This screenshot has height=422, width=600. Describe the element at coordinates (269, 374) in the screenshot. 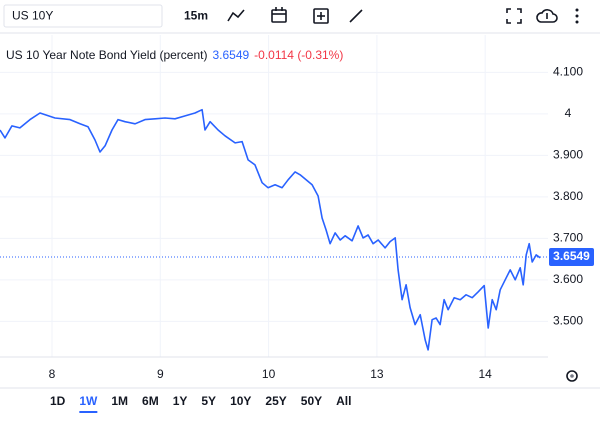

I see `x-tick-label: 10` at that location.